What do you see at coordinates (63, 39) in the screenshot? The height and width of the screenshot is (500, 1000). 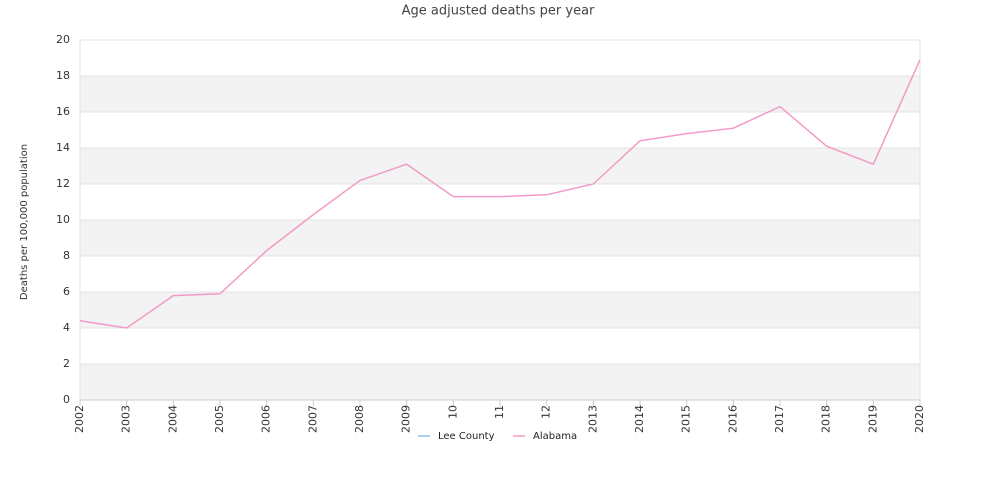 I see `y-tick-label: 20` at bounding box center [63, 39].